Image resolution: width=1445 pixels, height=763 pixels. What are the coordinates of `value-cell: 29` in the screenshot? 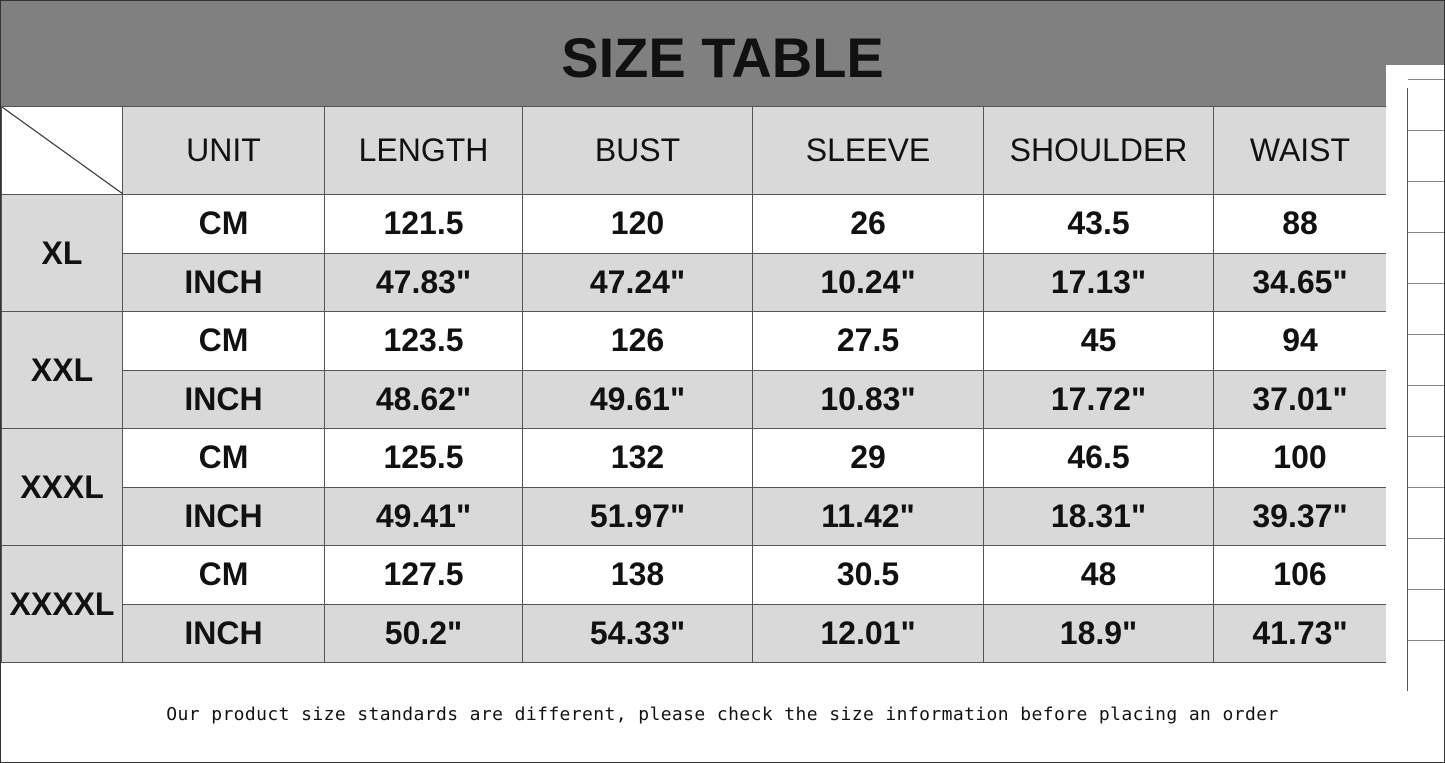 It's located at (868, 458).